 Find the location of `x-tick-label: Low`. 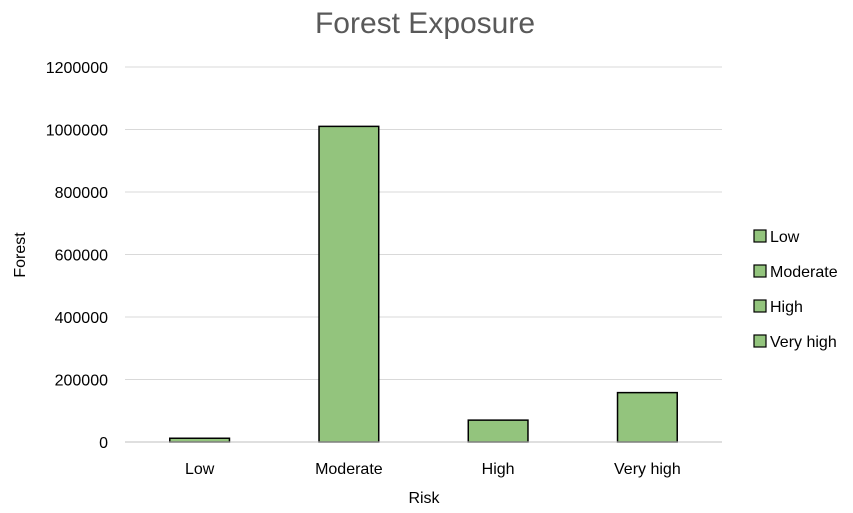

x-tick-label: Low is located at coordinates (200, 469).